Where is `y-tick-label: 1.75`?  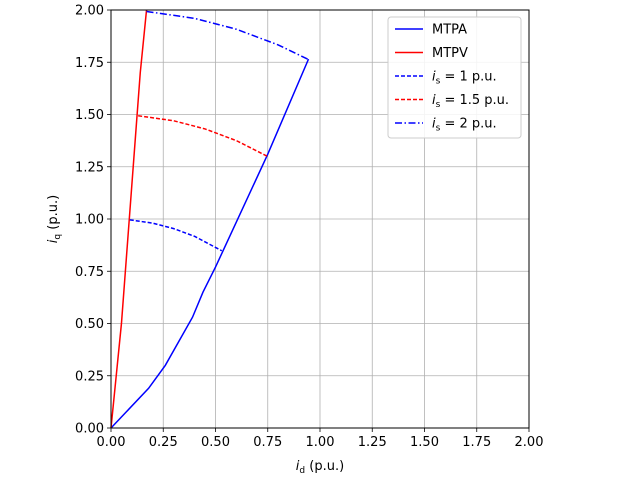
y-tick-label: 1.75 is located at coordinates (89, 63).